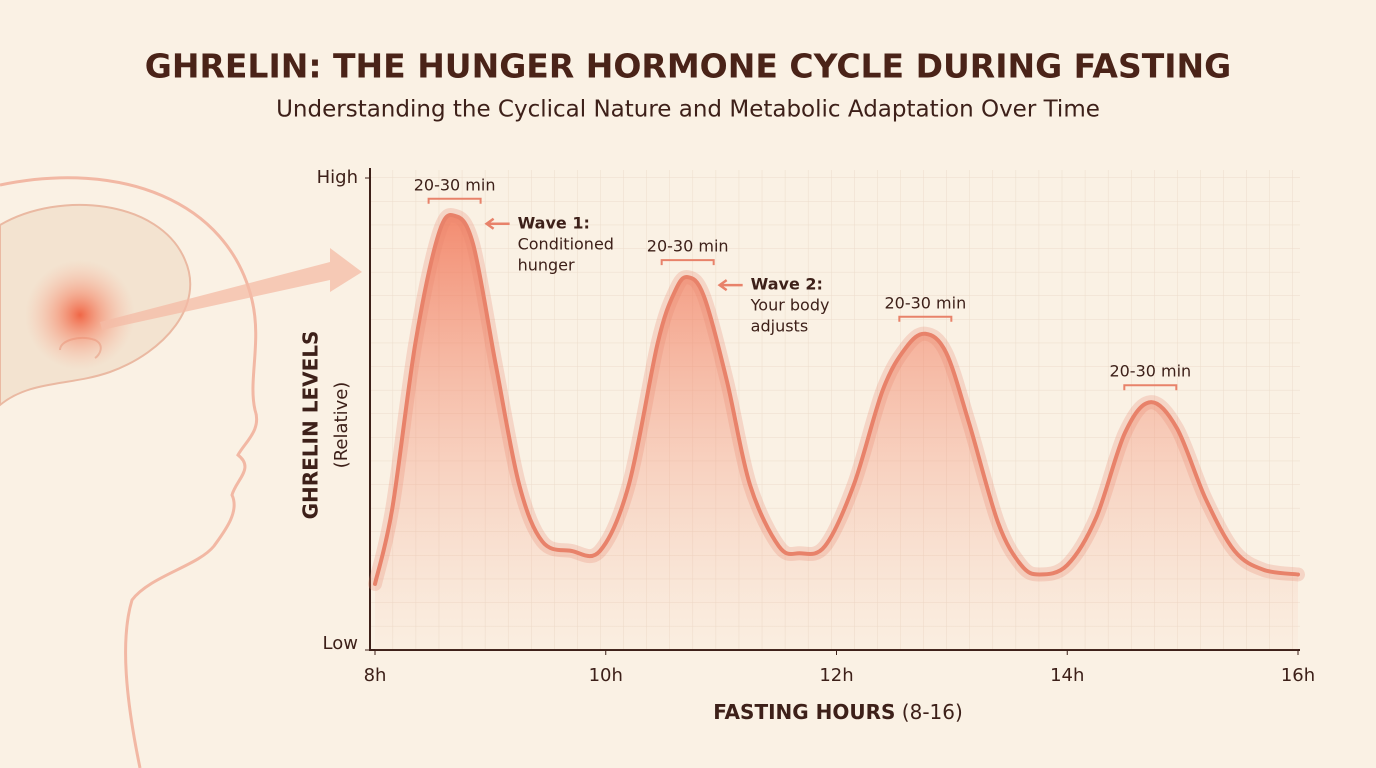 This screenshot has width=1376, height=768. Describe the element at coordinates (340, 643) in the screenshot. I see `y-tick-label: Low` at that location.